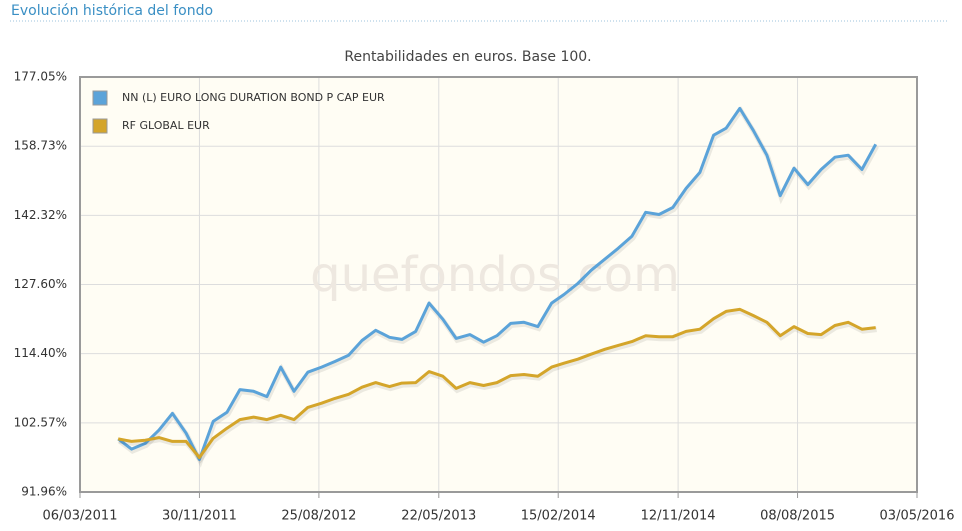 This screenshot has width=962, height=531. What do you see at coordinates (678, 516) in the screenshot?
I see `x-tick-label: 12/11/2014` at bounding box center [678, 516].